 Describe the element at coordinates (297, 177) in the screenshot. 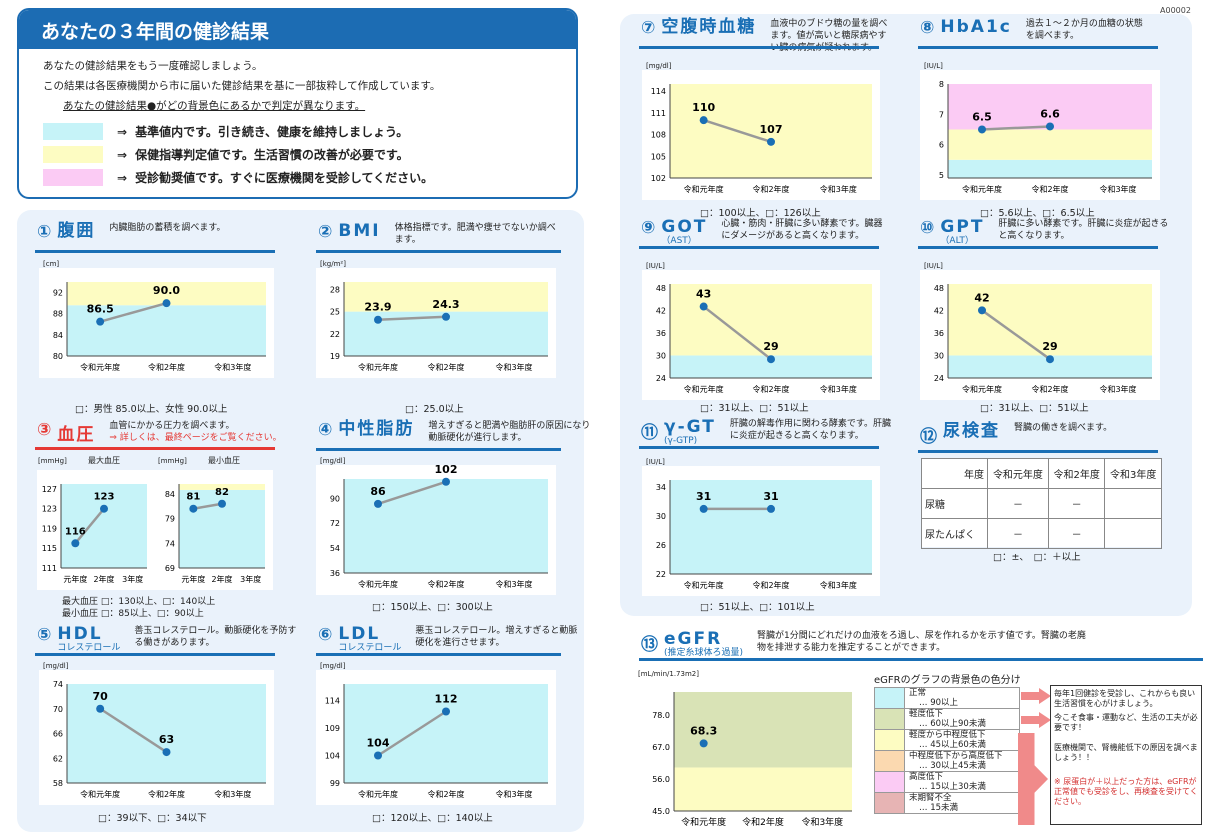

I see `legend-row: ⇒ 受診勧奨値です。すぐに医療機関を受診してください。` at that location.